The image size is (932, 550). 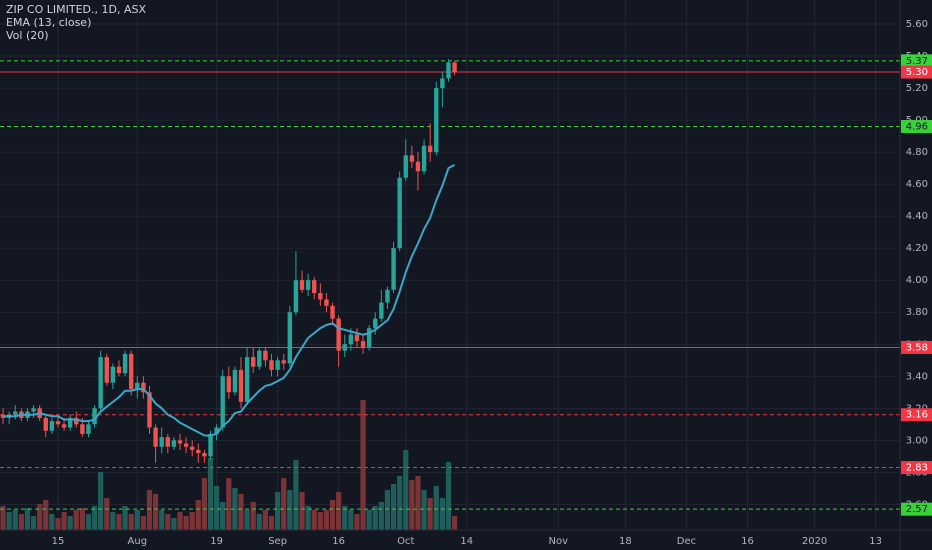 I want to click on level-label: 2.83, so click(x=917, y=468).